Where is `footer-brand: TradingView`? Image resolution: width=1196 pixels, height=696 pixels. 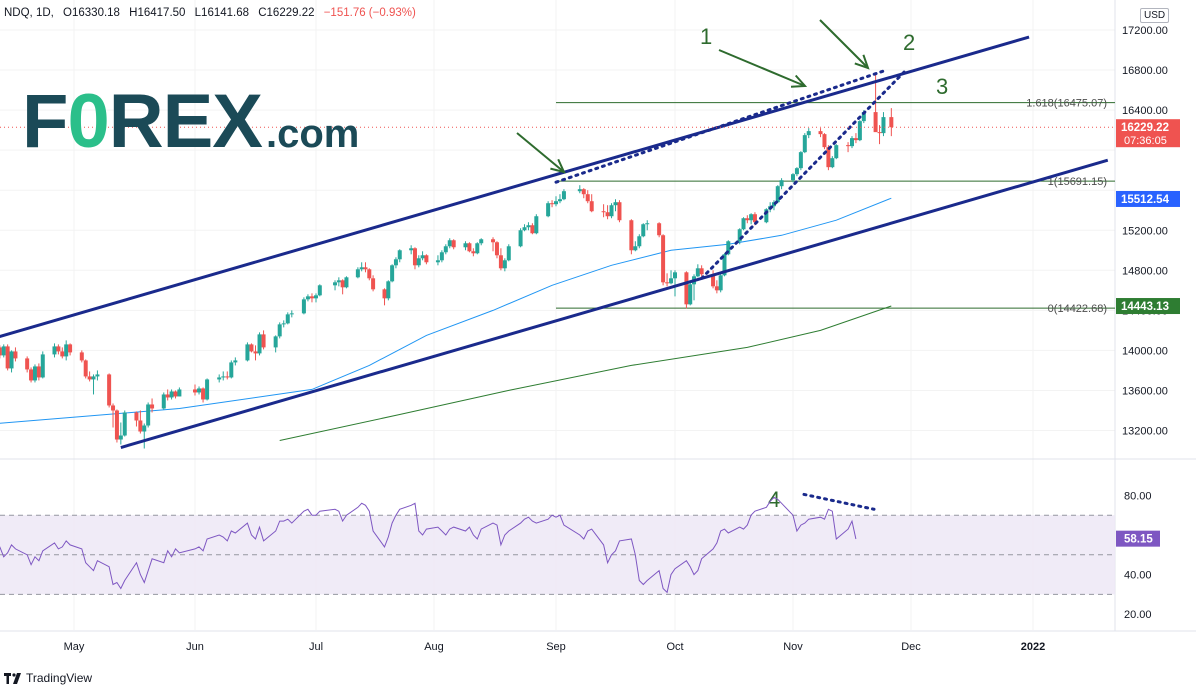 footer-brand: TradingView is located at coordinates (59, 678).